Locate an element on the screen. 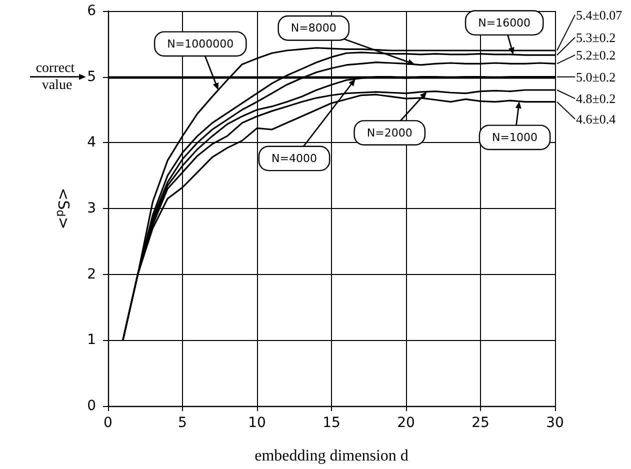 The height and width of the screenshot is (469, 631). x-tick-label: 20 is located at coordinates (406, 423).